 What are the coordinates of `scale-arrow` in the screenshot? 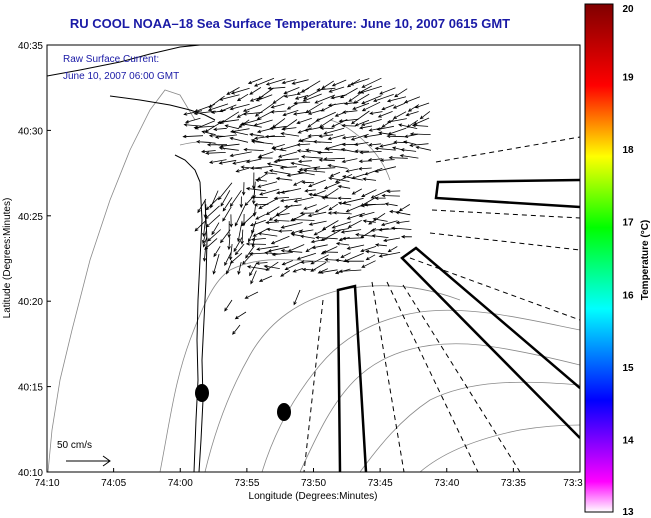 It's located at (88, 461).